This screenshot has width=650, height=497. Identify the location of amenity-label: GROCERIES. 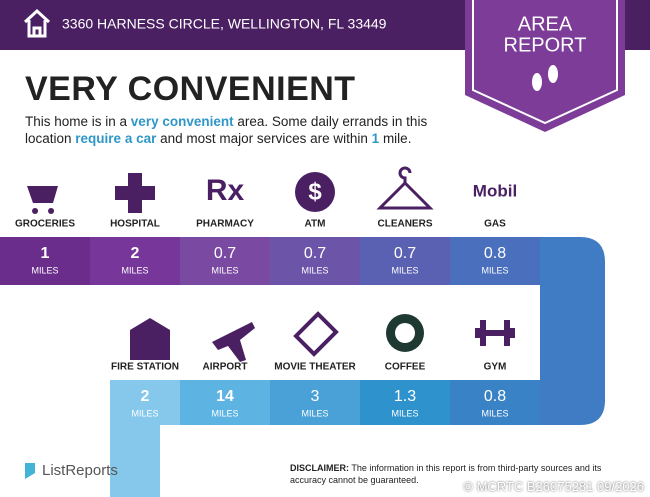
(45, 224).